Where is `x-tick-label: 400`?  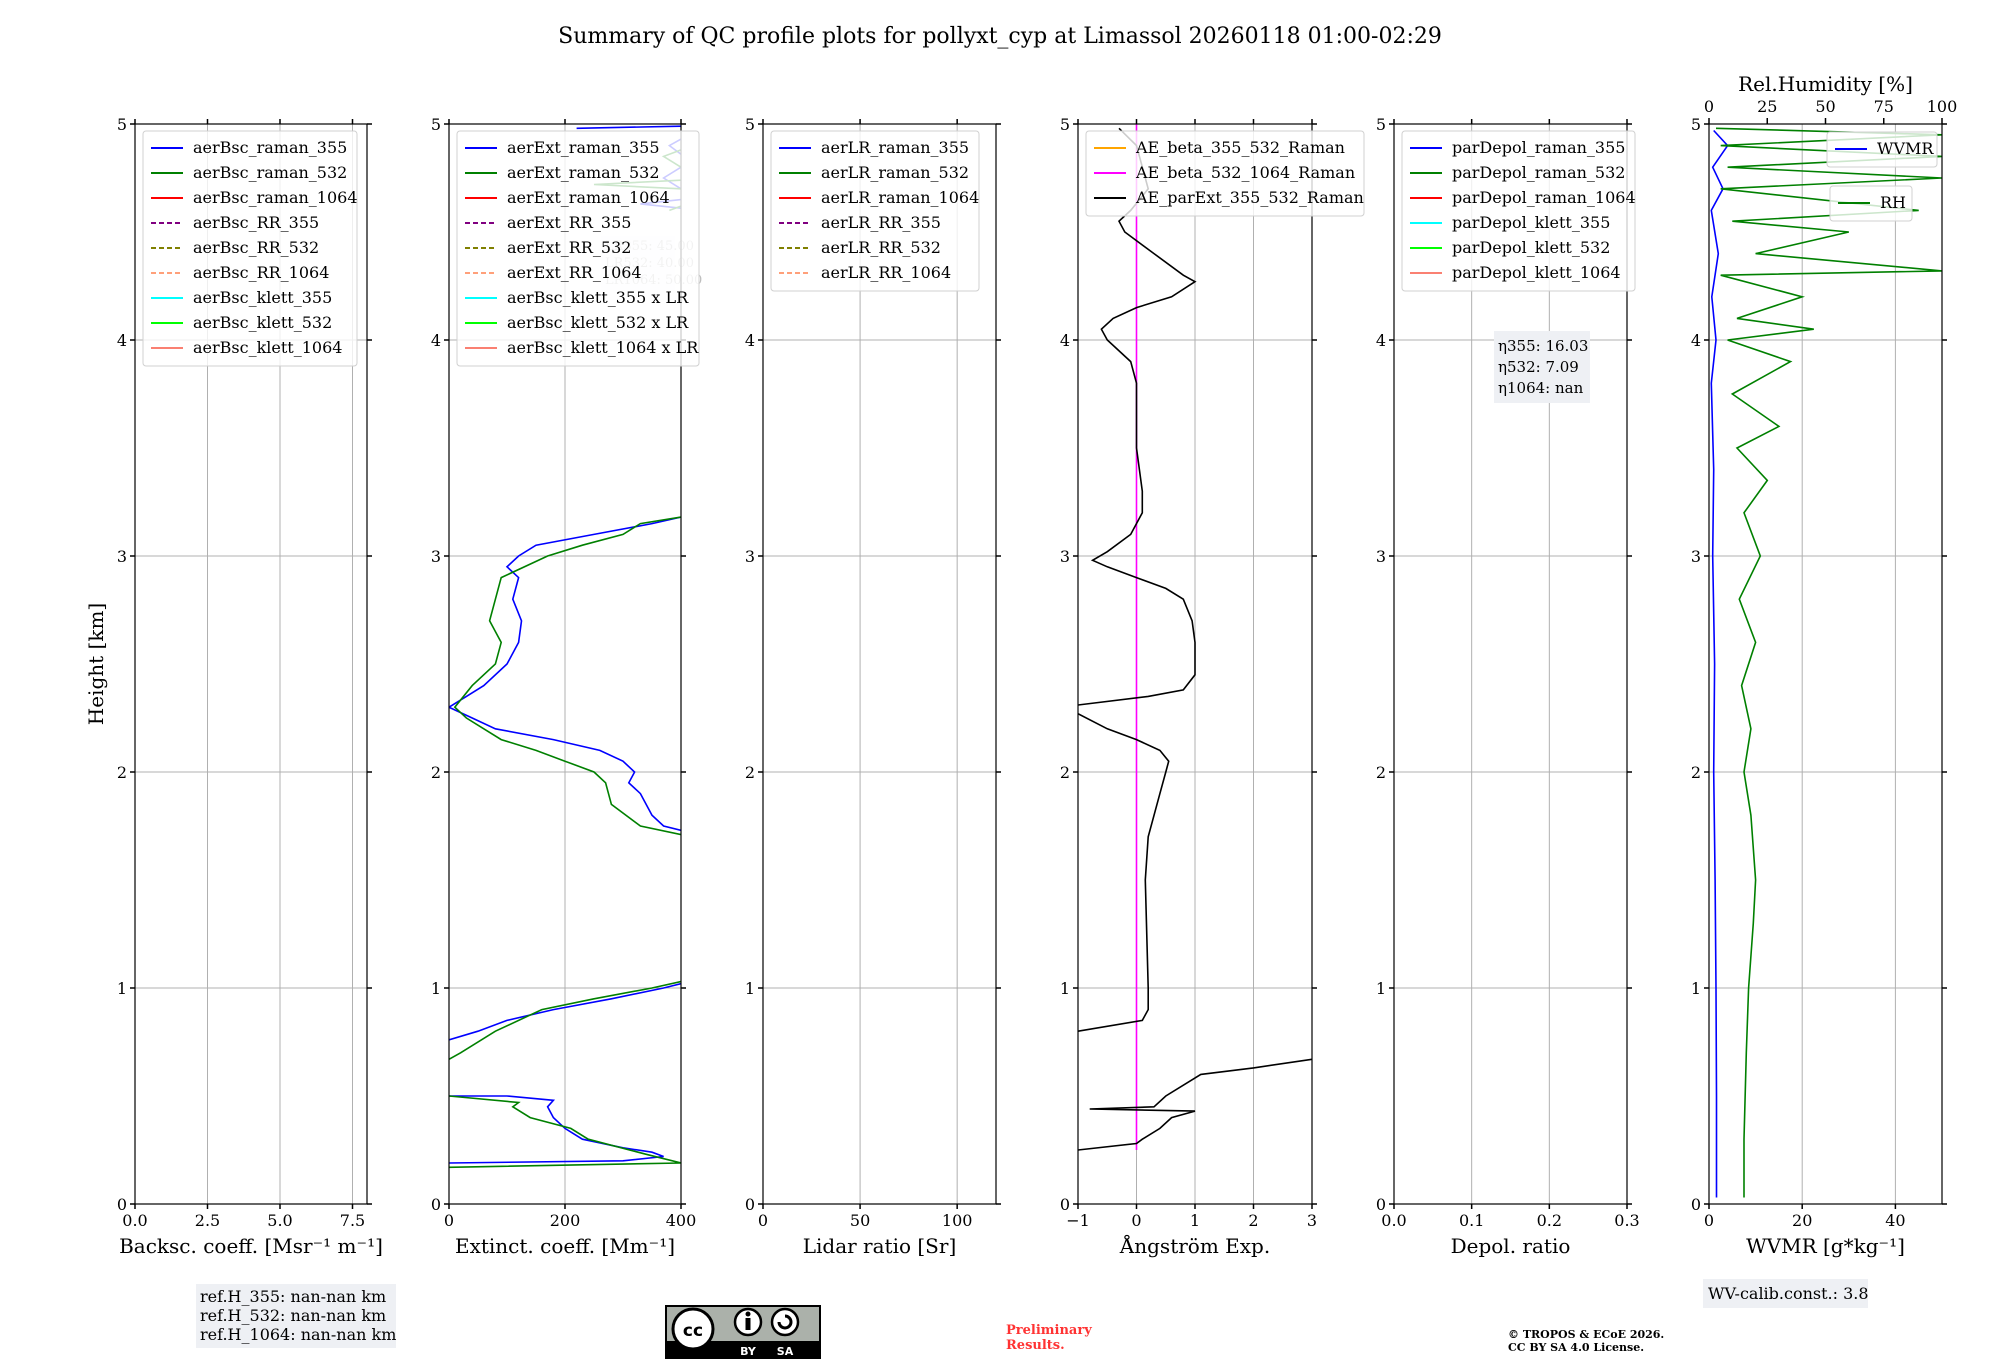
x-tick-label: 400 is located at coordinates (681, 1220).